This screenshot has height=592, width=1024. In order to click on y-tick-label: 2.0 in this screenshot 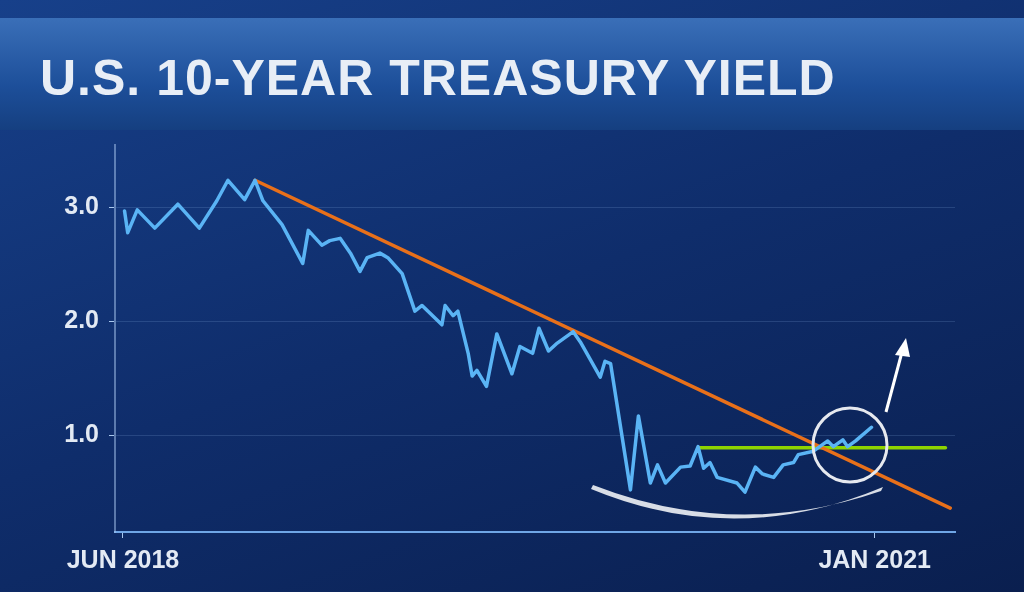, I will do `click(81, 319)`.